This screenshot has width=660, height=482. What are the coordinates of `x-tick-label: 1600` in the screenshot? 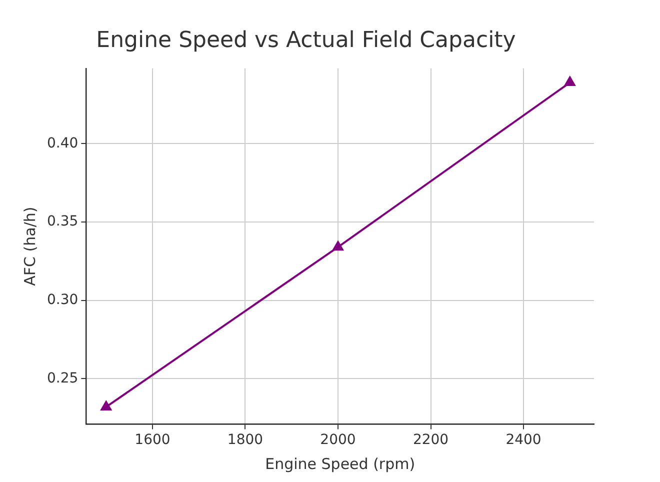 It's located at (152, 440).